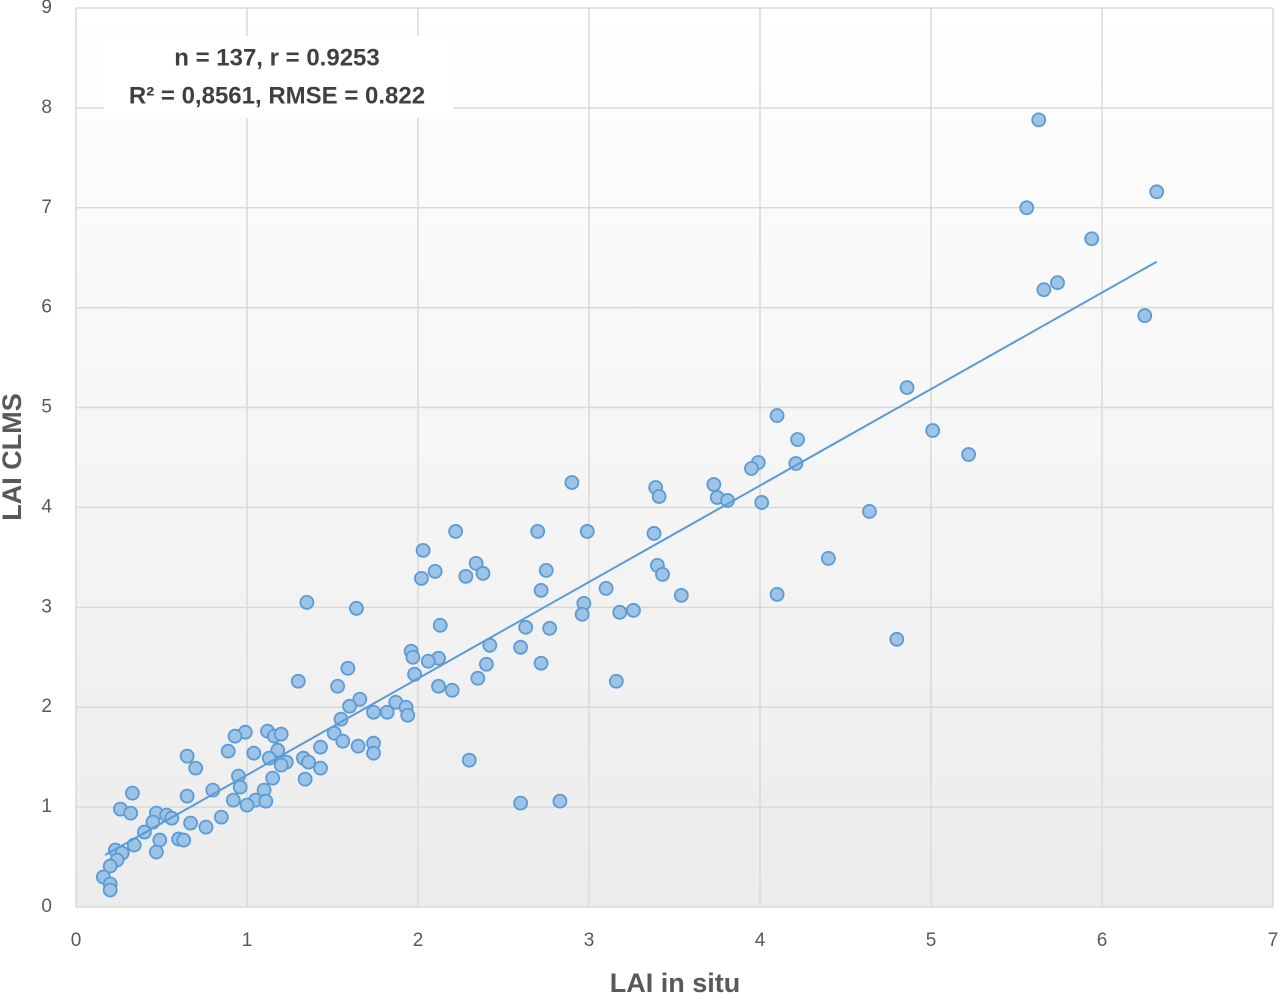  I want to click on annotation-box, so click(279, 77).